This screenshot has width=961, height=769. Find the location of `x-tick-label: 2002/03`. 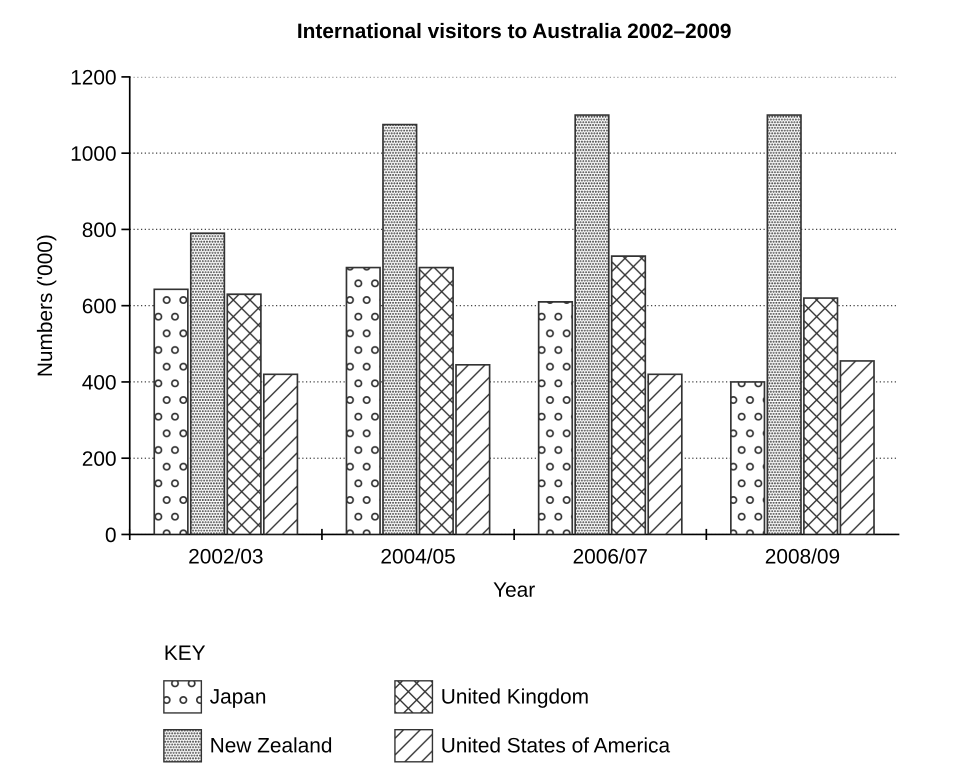

x-tick-label: 2002/03 is located at coordinates (226, 556).